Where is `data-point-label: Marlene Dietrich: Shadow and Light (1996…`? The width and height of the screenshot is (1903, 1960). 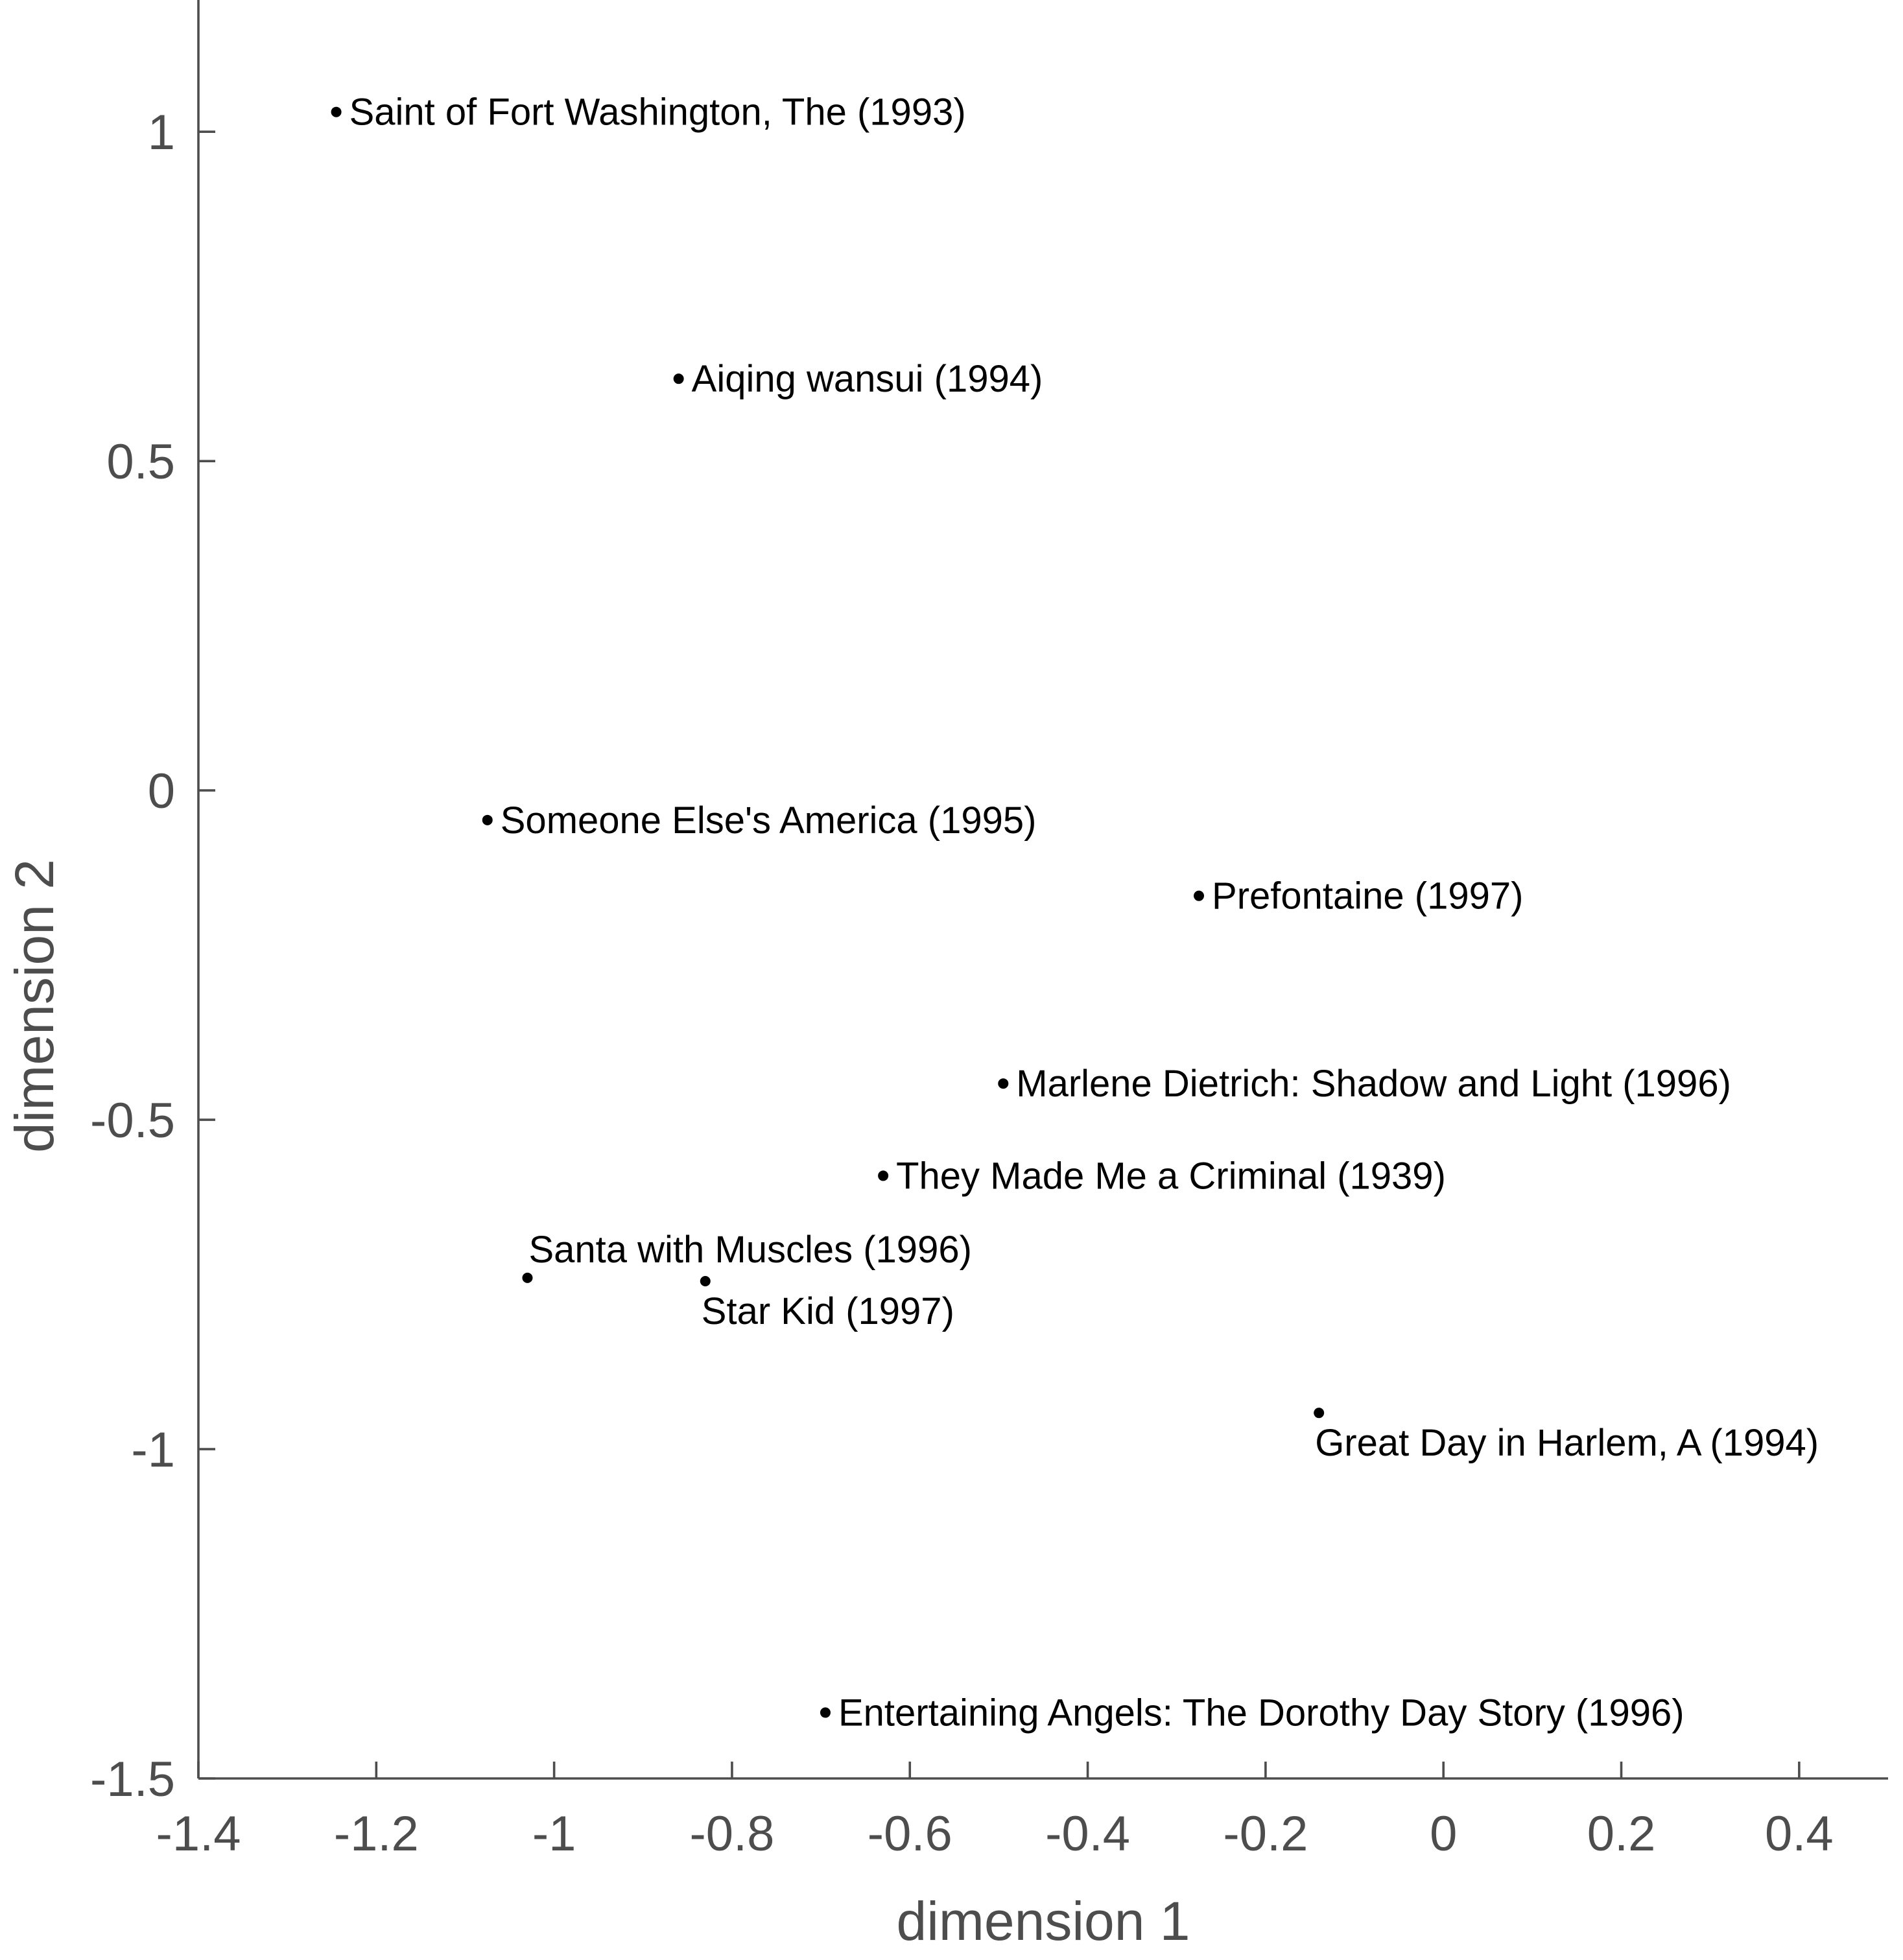 data-point-label: Marlene Dietrich: Shadow and Light (1996… is located at coordinates (1373, 1084).